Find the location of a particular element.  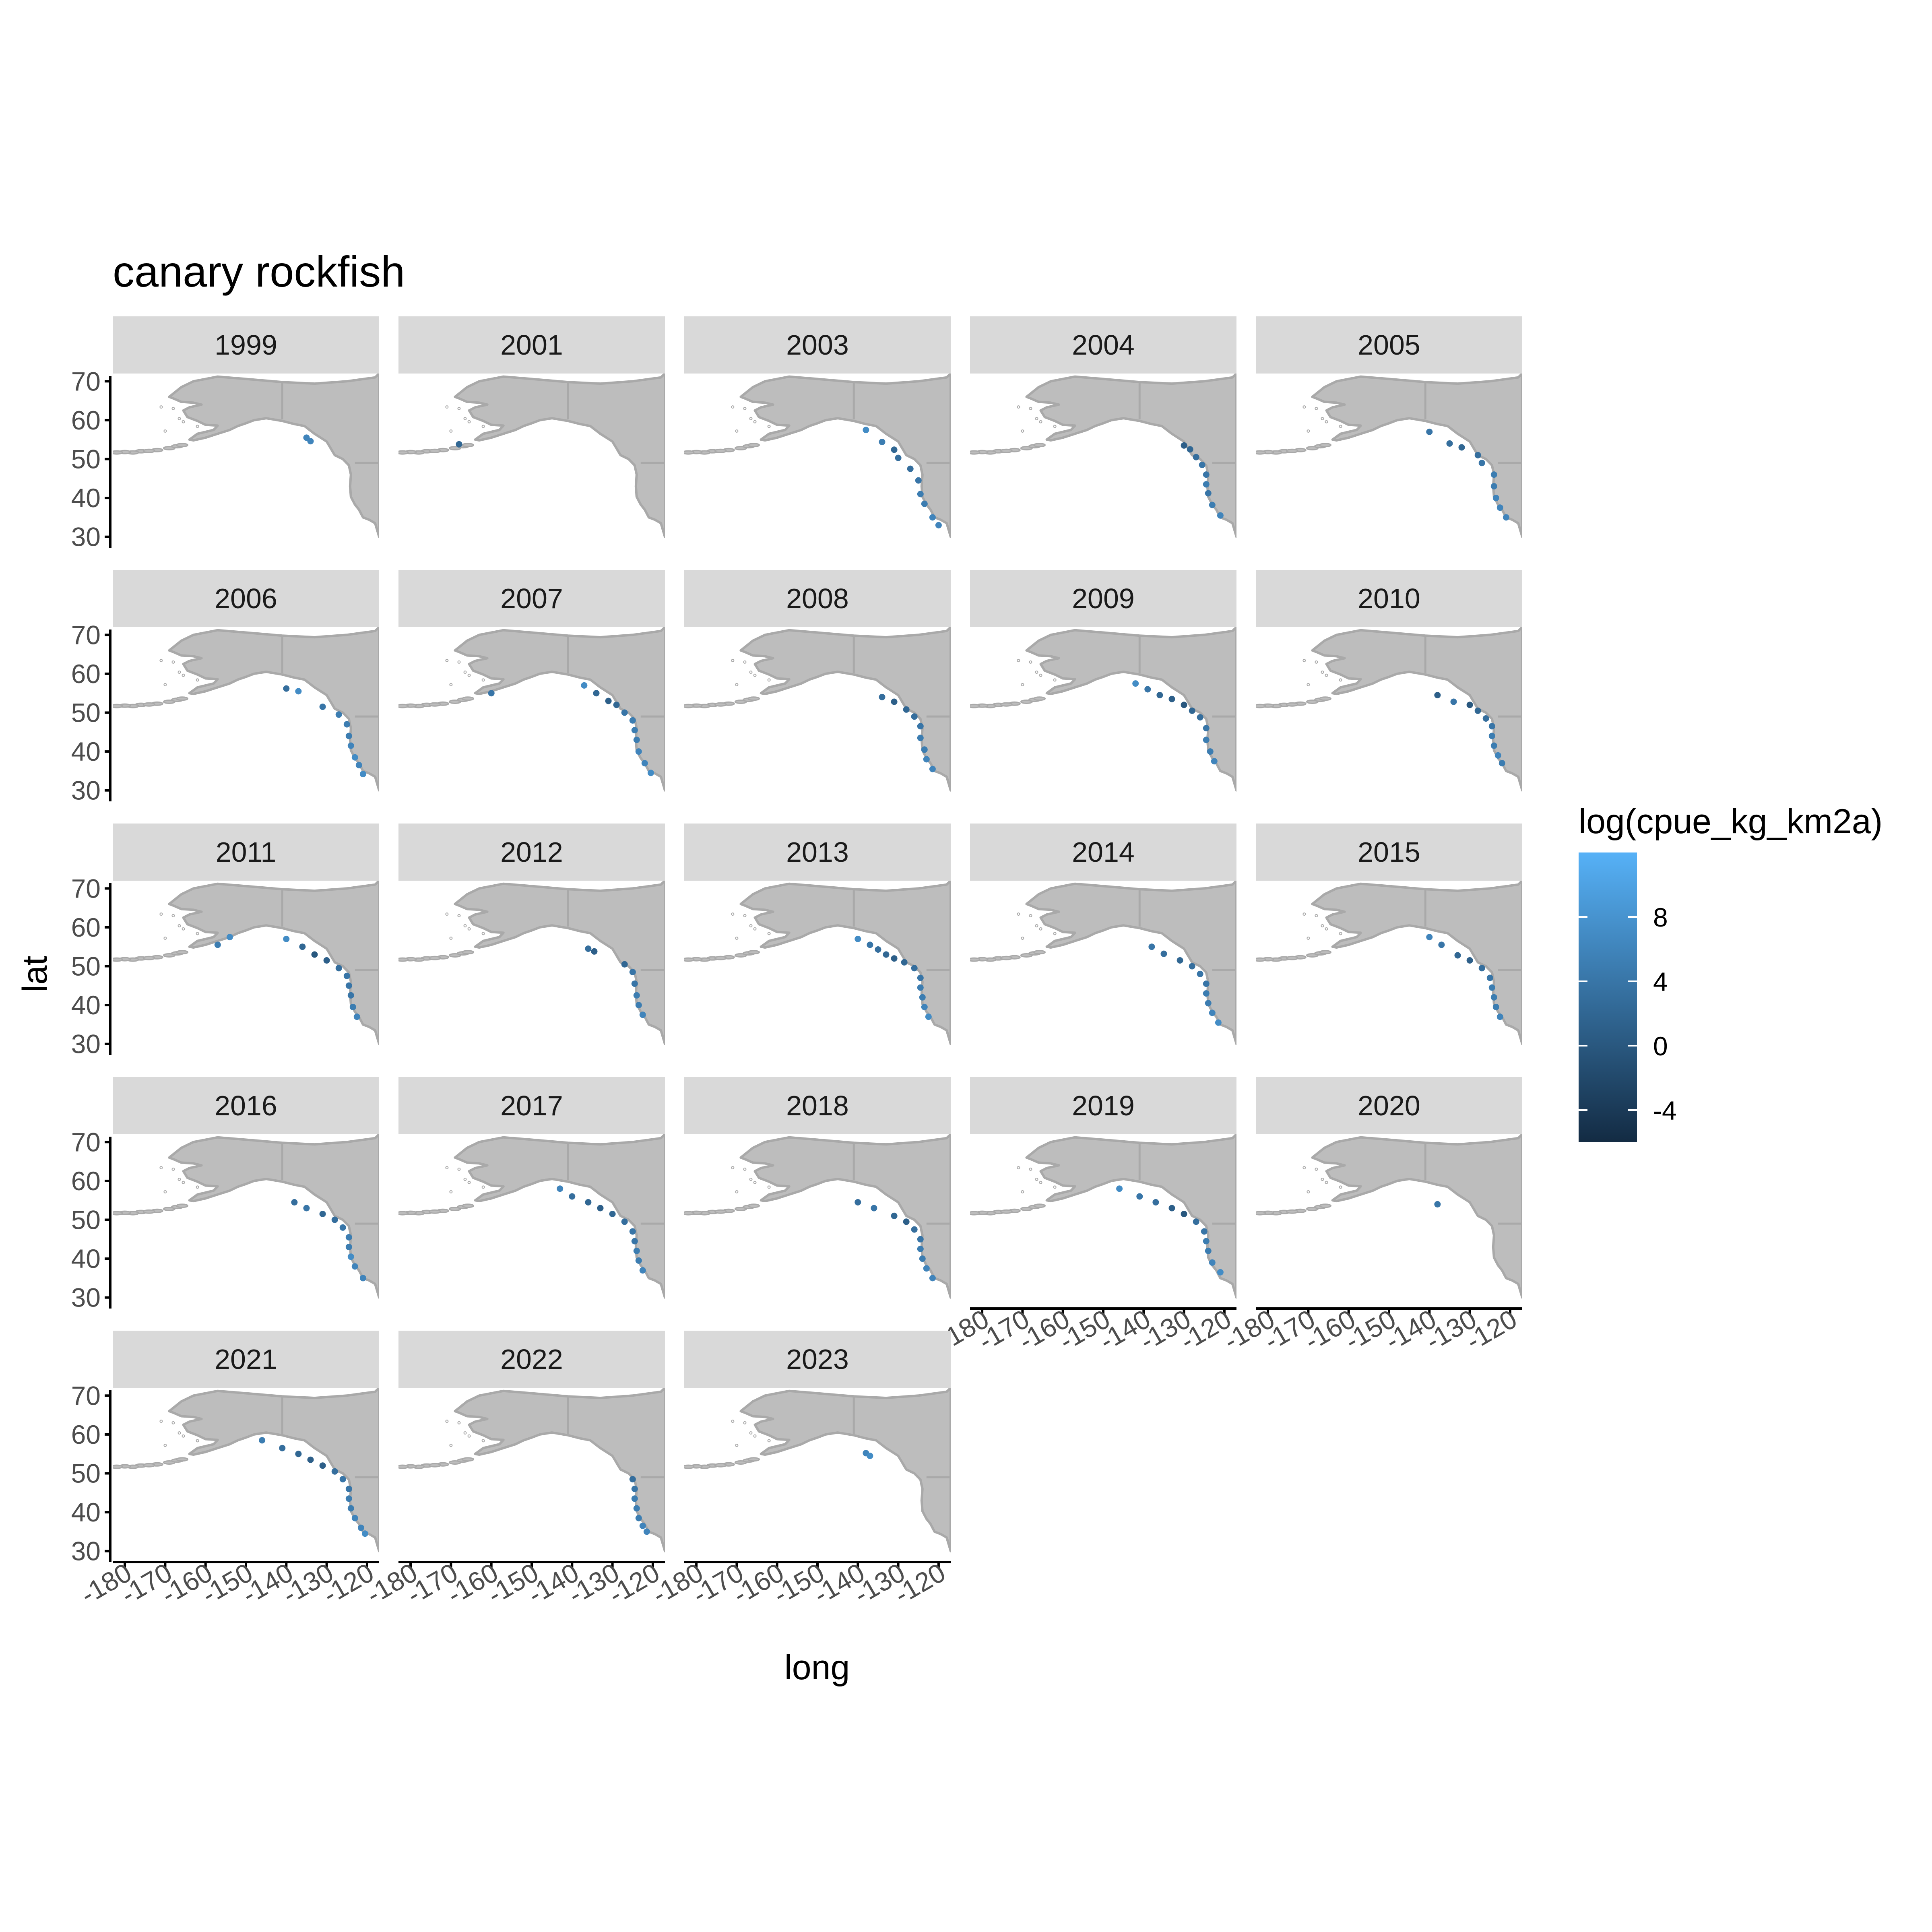

facet-panel-1999: 1999 30 40 50 60 70 is located at coordinates (225, 434).